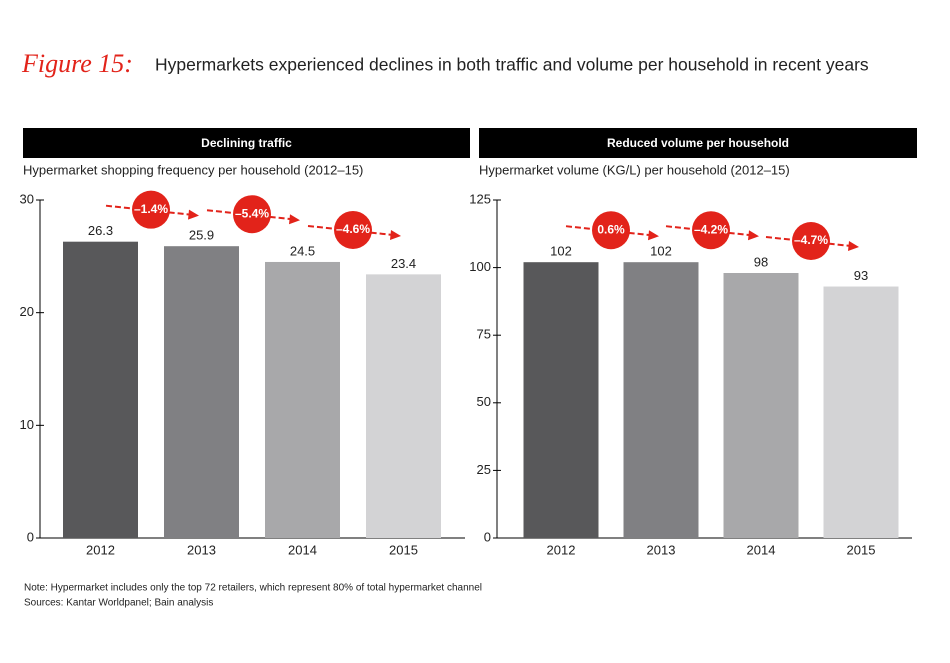  Describe the element at coordinates (484, 469) in the screenshot. I see `y-tick-label: 25` at that location.